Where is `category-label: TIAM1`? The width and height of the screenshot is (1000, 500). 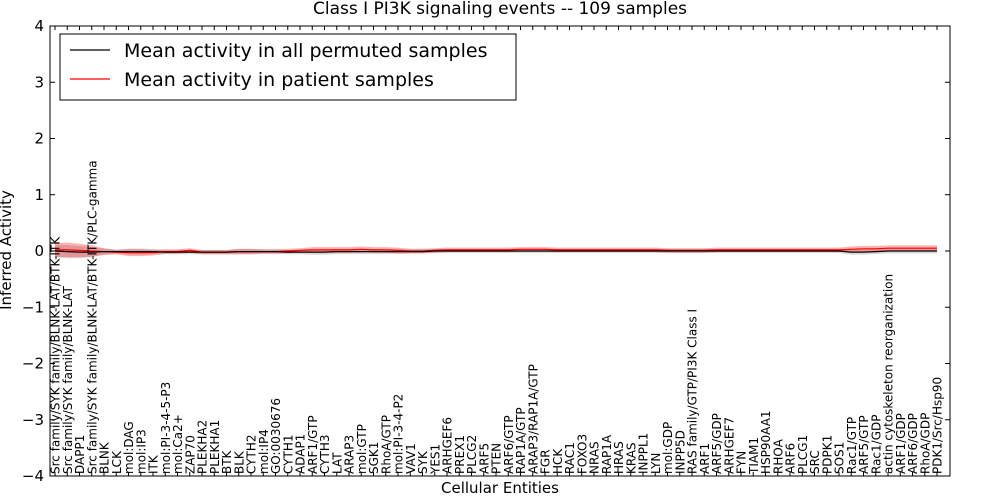 category-label: TIAM1 is located at coordinates (754, 456).